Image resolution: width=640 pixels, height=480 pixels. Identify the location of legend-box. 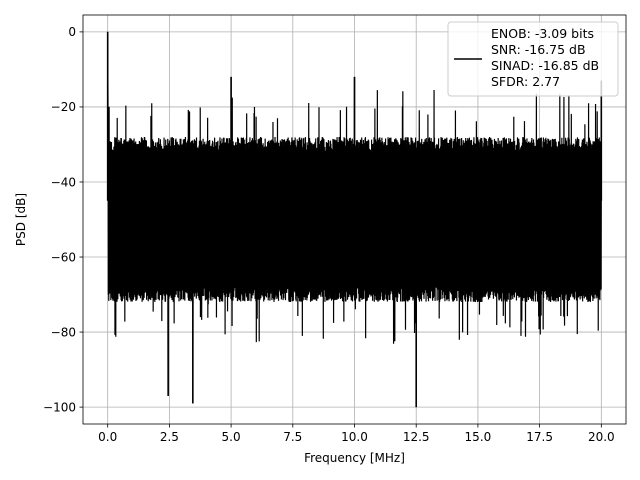
(533, 59).